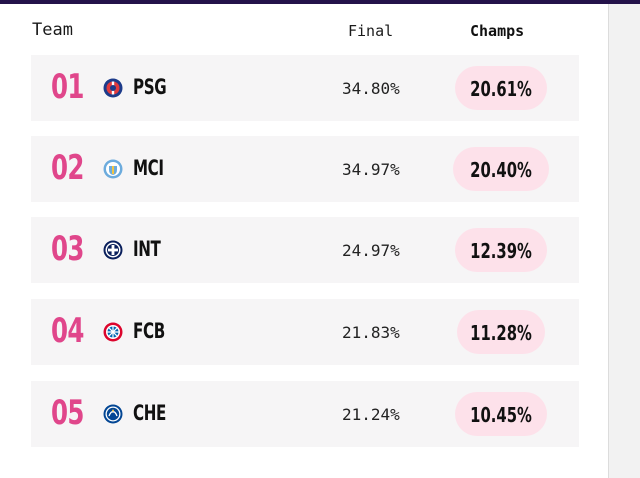  I want to click on champs-probability: 11.28%, so click(501, 333).